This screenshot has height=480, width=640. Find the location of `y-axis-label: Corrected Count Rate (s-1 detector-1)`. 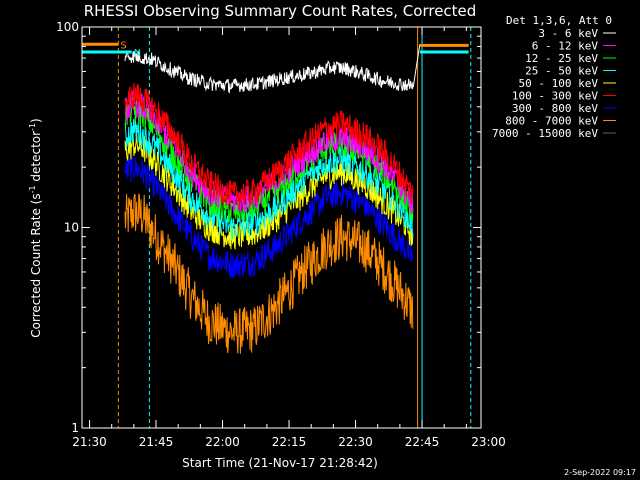

y-axis-label: Corrected Count Rate (s-1 detector-1) is located at coordinates (35, 227).